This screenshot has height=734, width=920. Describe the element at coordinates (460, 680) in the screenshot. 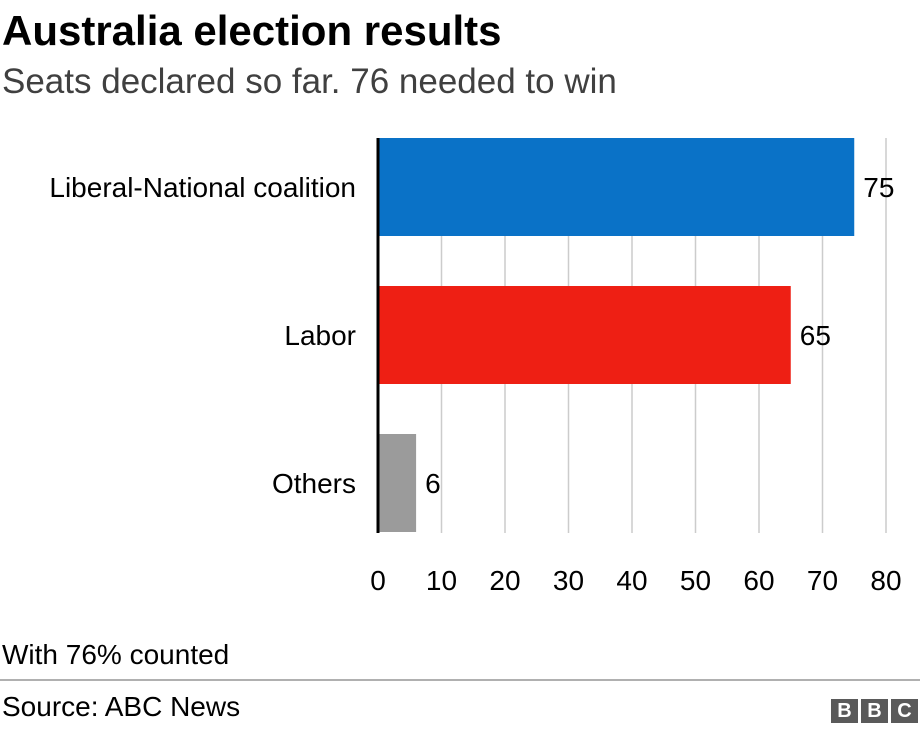

I see `footer-divider` at that location.